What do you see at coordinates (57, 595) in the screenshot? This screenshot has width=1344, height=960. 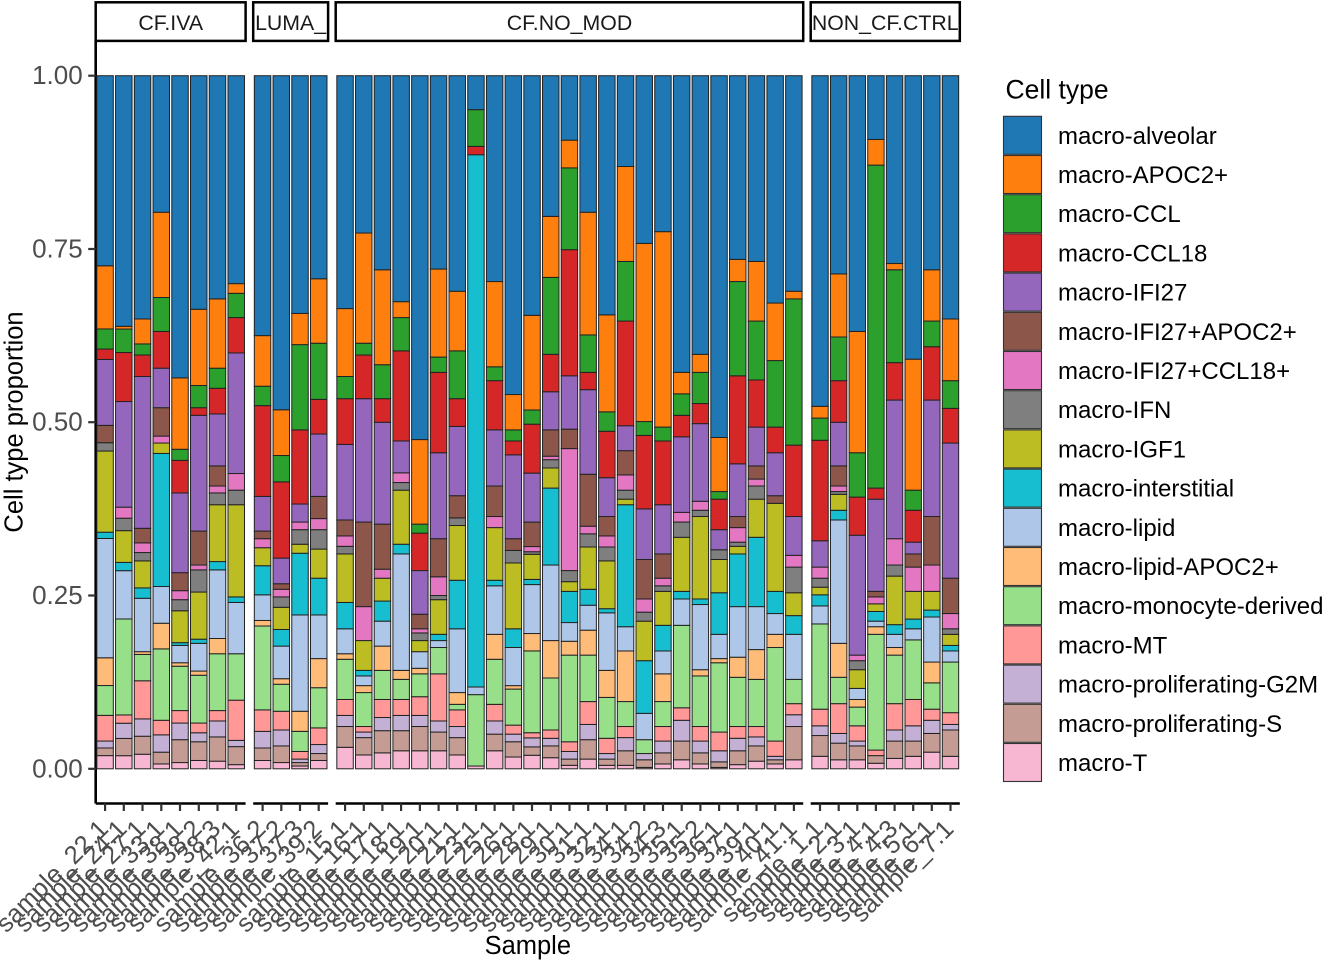 I see `svg-text: 0.25` at bounding box center [57, 595].